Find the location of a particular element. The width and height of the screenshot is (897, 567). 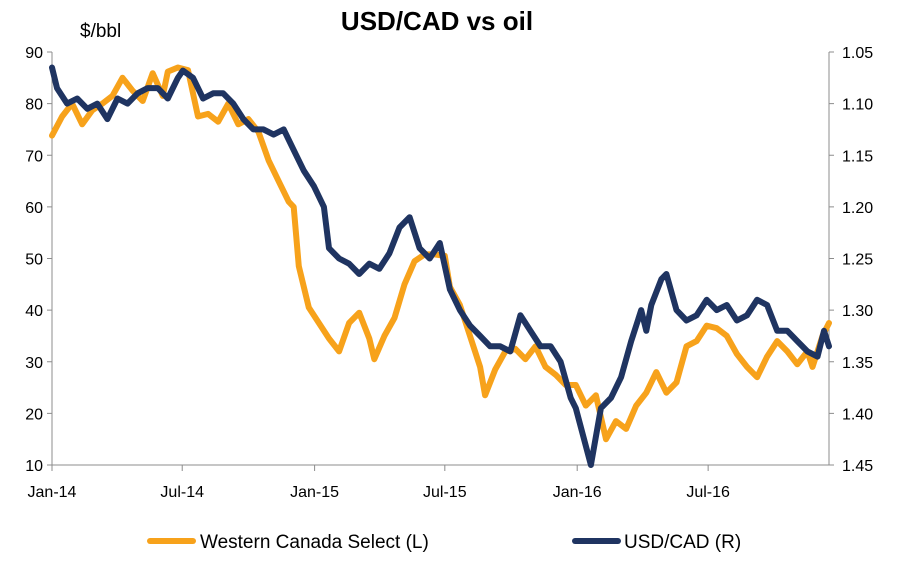

x-axis-tick-label: Jan-14 is located at coordinates (52, 492).